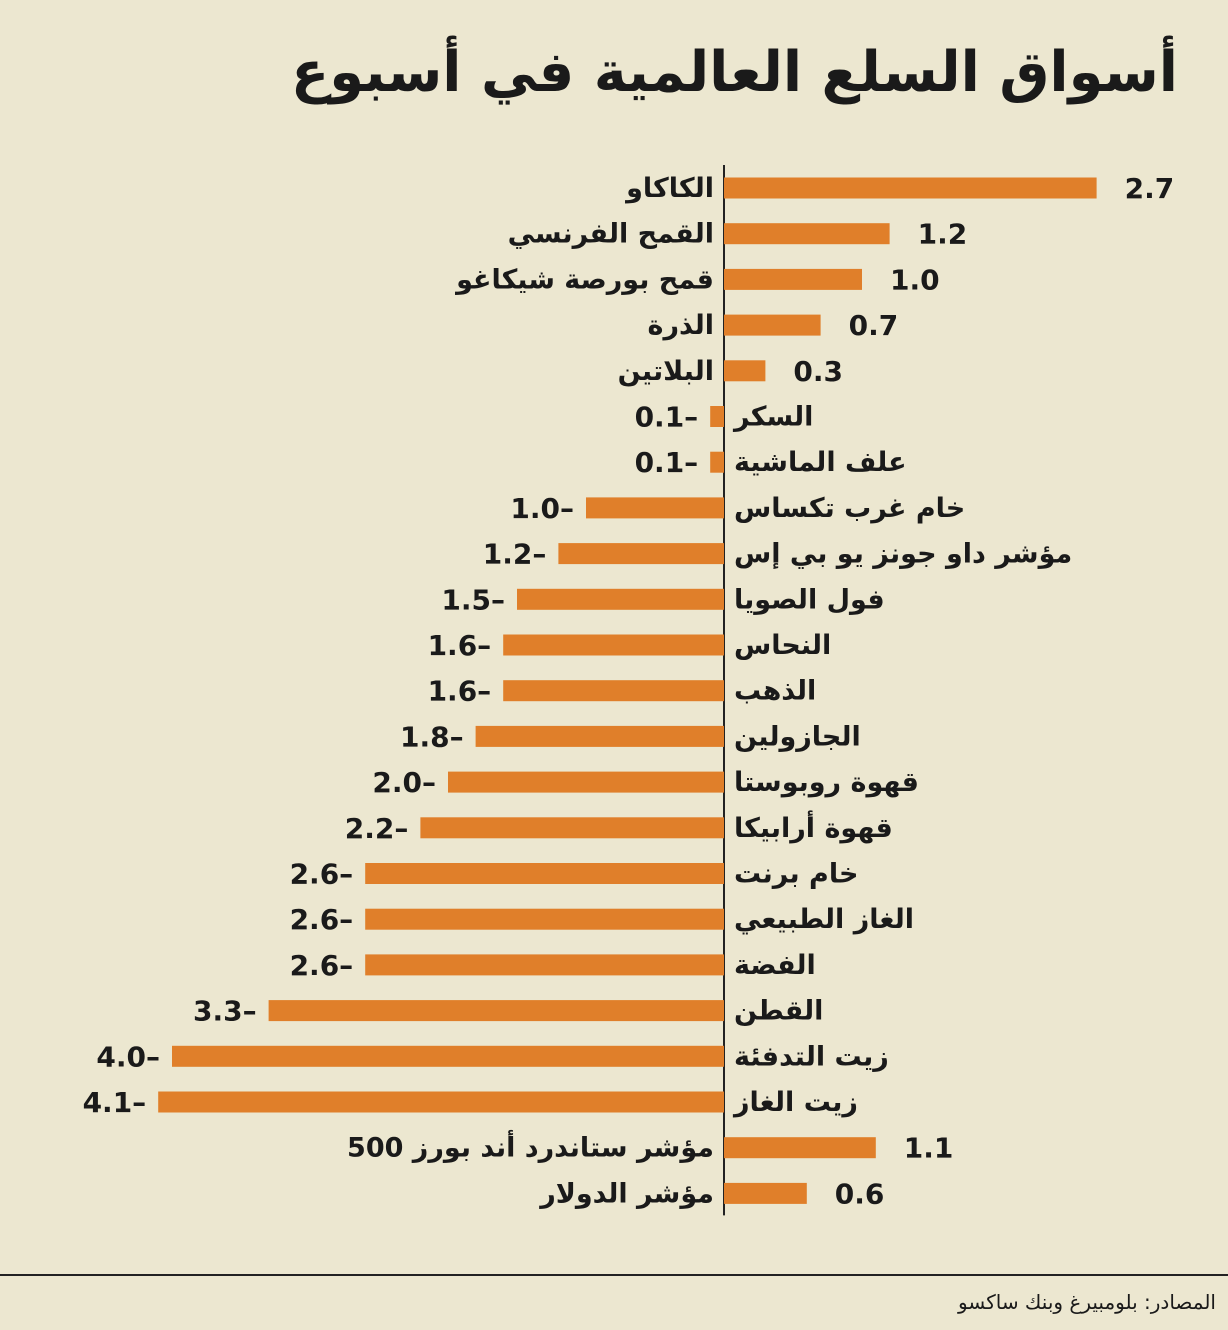 This screenshot has width=1228, height=1330. I want to click on category-label-1: القمح الفرنسي, so click(611, 234).